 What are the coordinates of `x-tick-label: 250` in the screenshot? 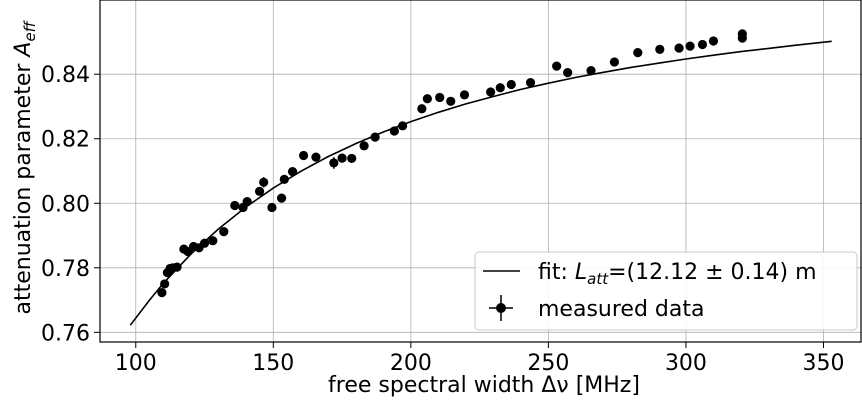 It's located at (548, 363).